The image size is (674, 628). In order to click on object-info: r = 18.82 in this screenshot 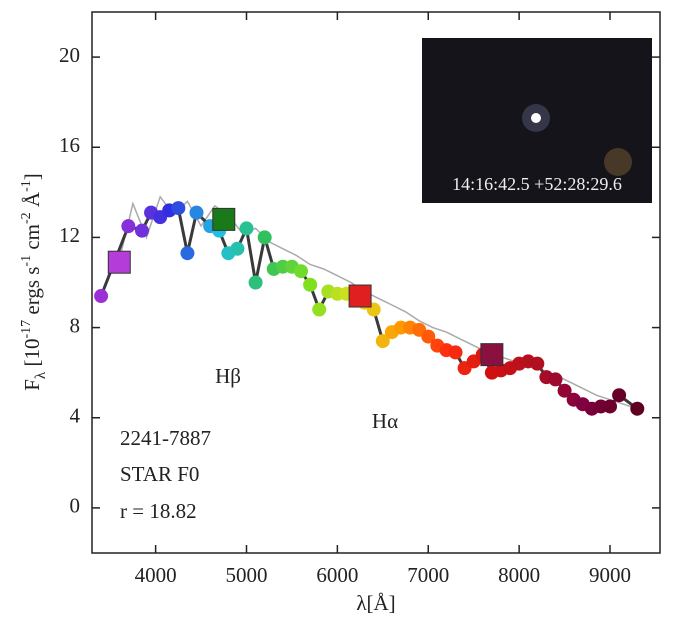, I will do `click(158, 511)`.